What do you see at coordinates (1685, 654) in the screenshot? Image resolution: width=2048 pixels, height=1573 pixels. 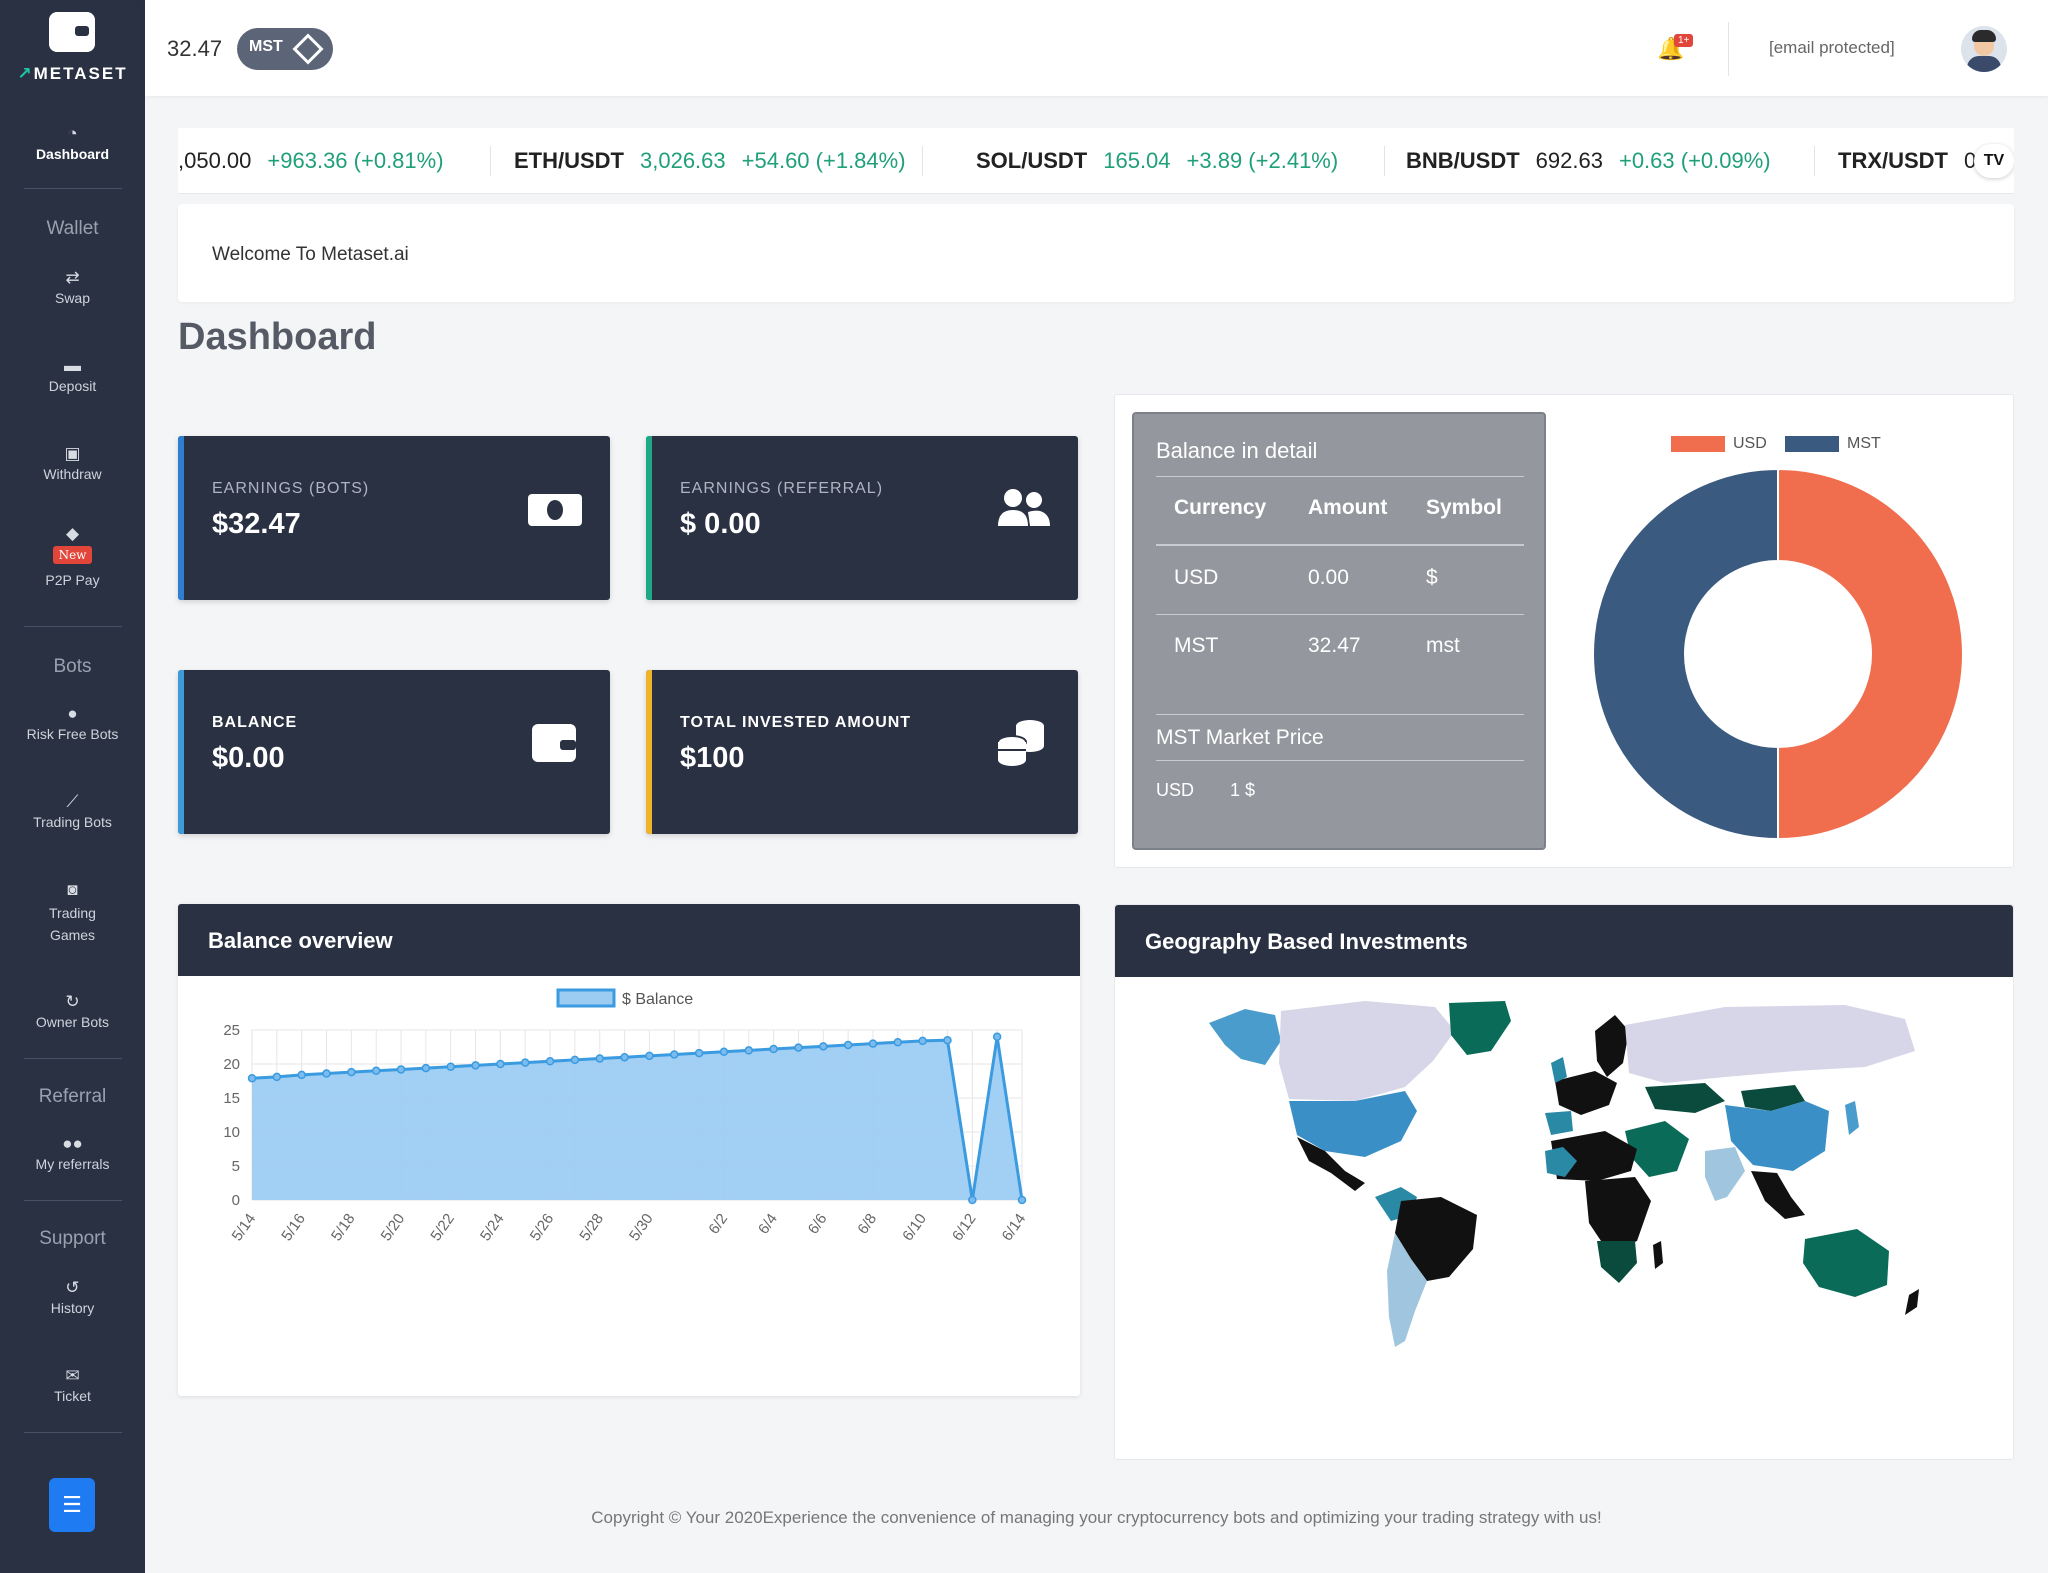 I see `donut-slice-mst` at bounding box center [1685, 654].